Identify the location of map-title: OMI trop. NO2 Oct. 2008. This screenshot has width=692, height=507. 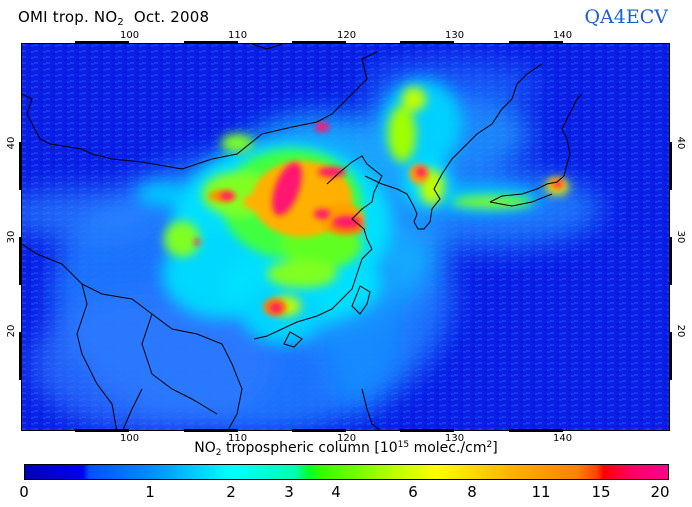
(113, 18).